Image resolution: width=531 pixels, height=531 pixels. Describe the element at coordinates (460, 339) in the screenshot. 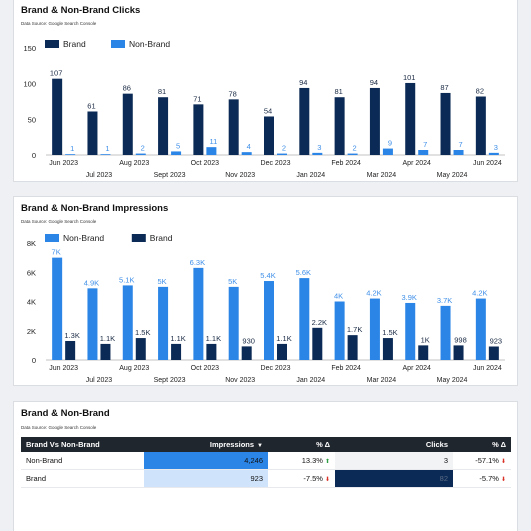

I see `impressions-data-label: 998` at that location.